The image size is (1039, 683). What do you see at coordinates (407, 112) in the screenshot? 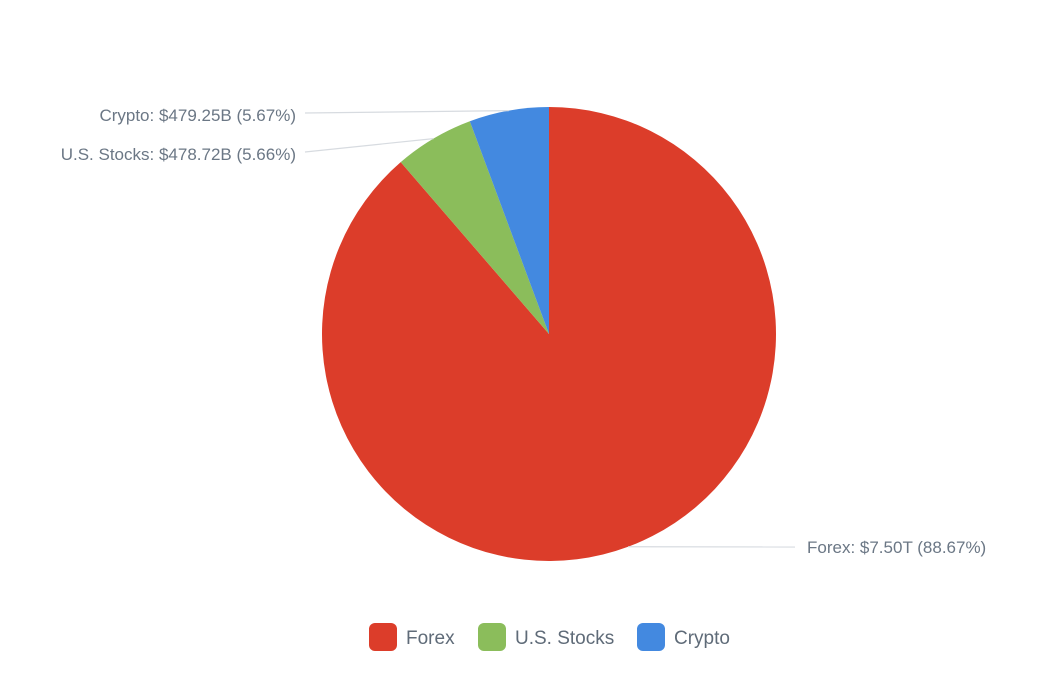
I see `leader-line-crypto` at bounding box center [407, 112].